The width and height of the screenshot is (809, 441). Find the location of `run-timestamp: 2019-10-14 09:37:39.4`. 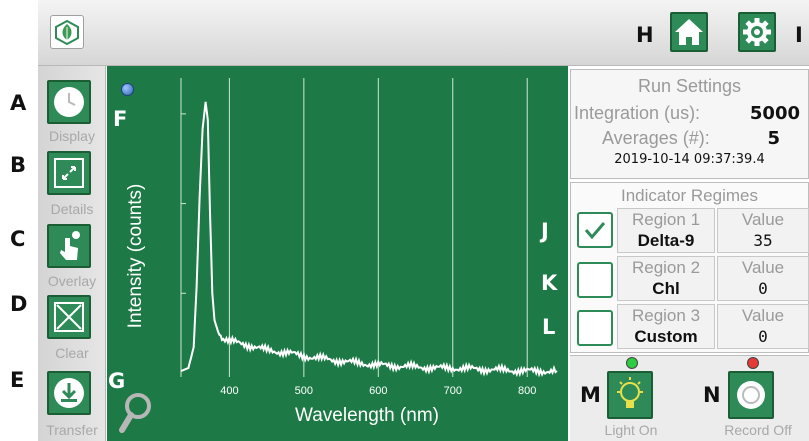

run-timestamp: 2019-10-14 09:37:39.4 is located at coordinates (689, 159).